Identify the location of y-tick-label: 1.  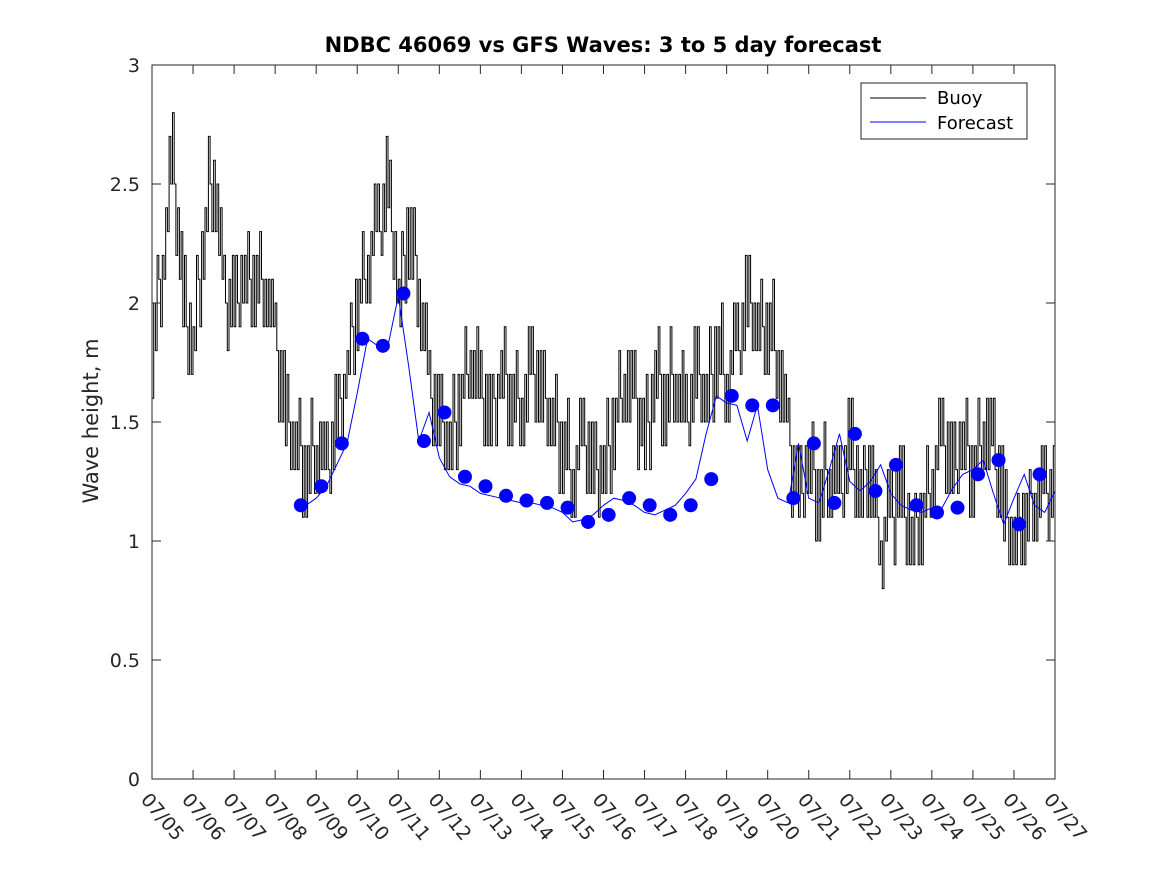
(134, 542).